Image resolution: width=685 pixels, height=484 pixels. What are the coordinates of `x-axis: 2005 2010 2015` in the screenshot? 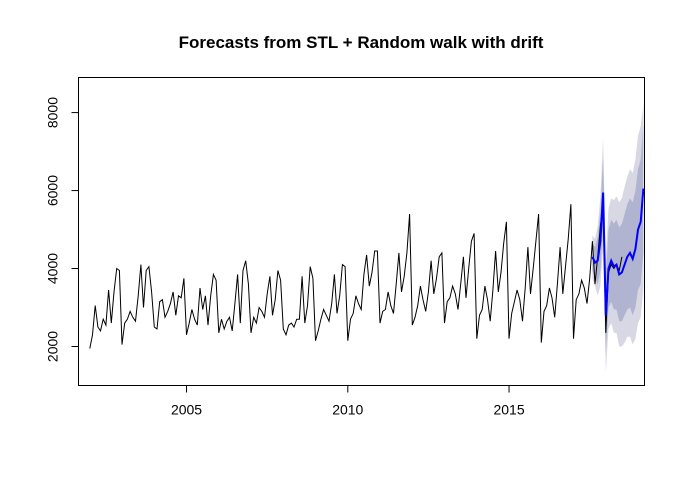 It's located at (348, 401).